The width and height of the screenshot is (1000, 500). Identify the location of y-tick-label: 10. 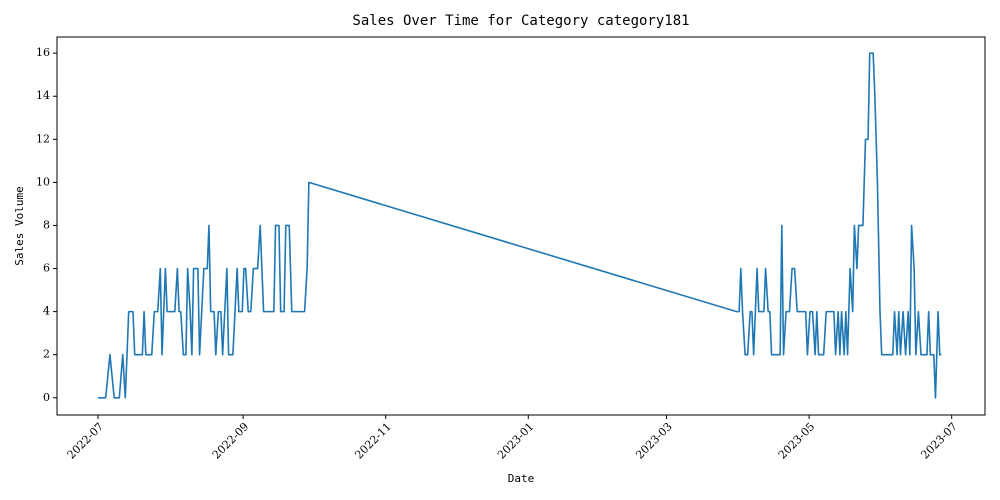
(43, 181).